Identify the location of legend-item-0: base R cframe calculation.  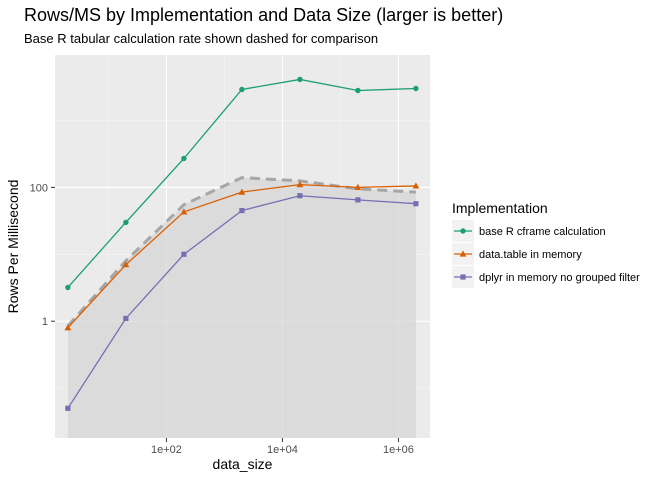
(529, 231).